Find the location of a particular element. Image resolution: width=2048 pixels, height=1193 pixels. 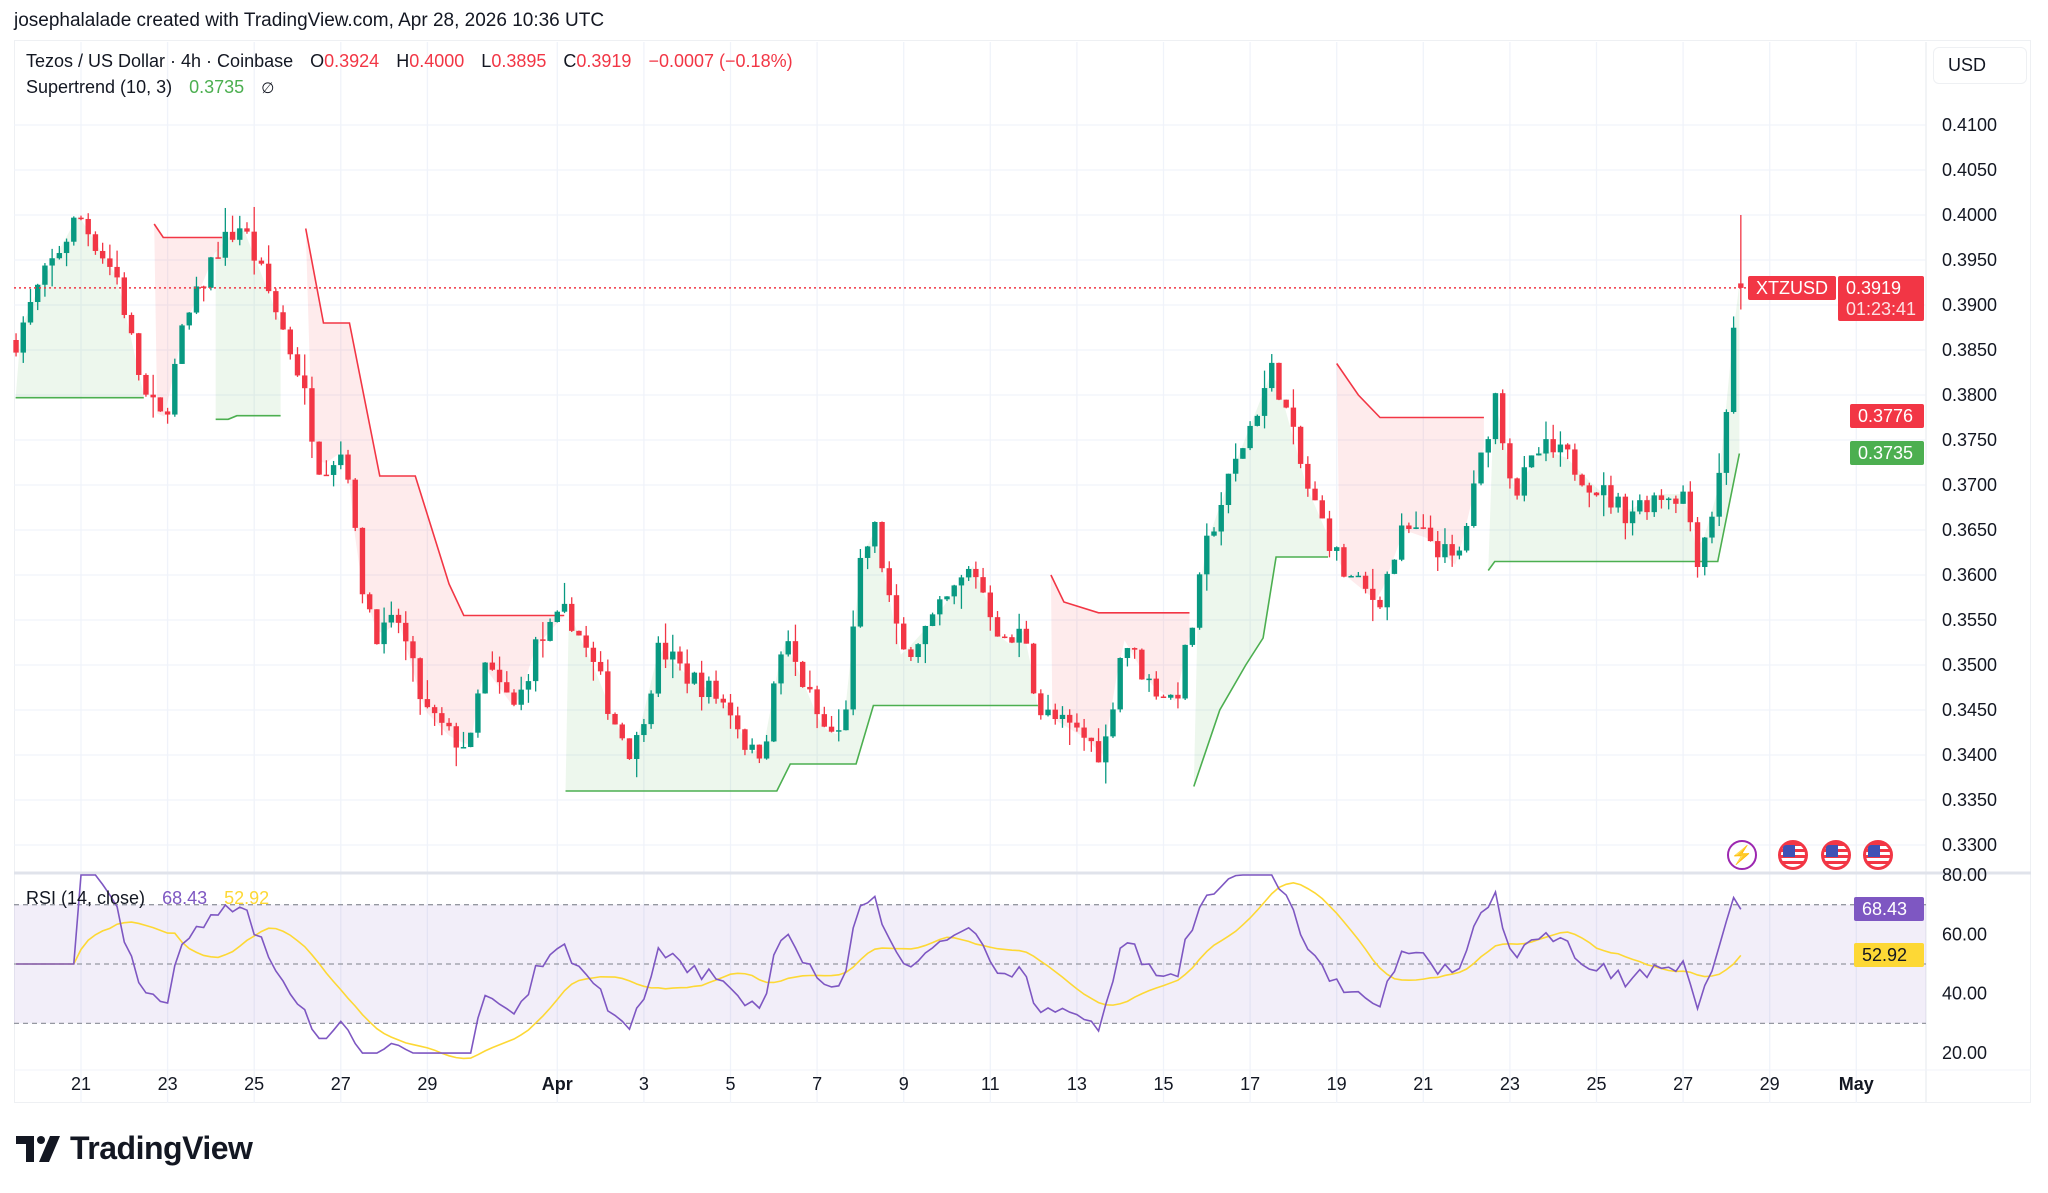

last-price-badge: 0.3919 01:23:41 is located at coordinates (1881, 298).